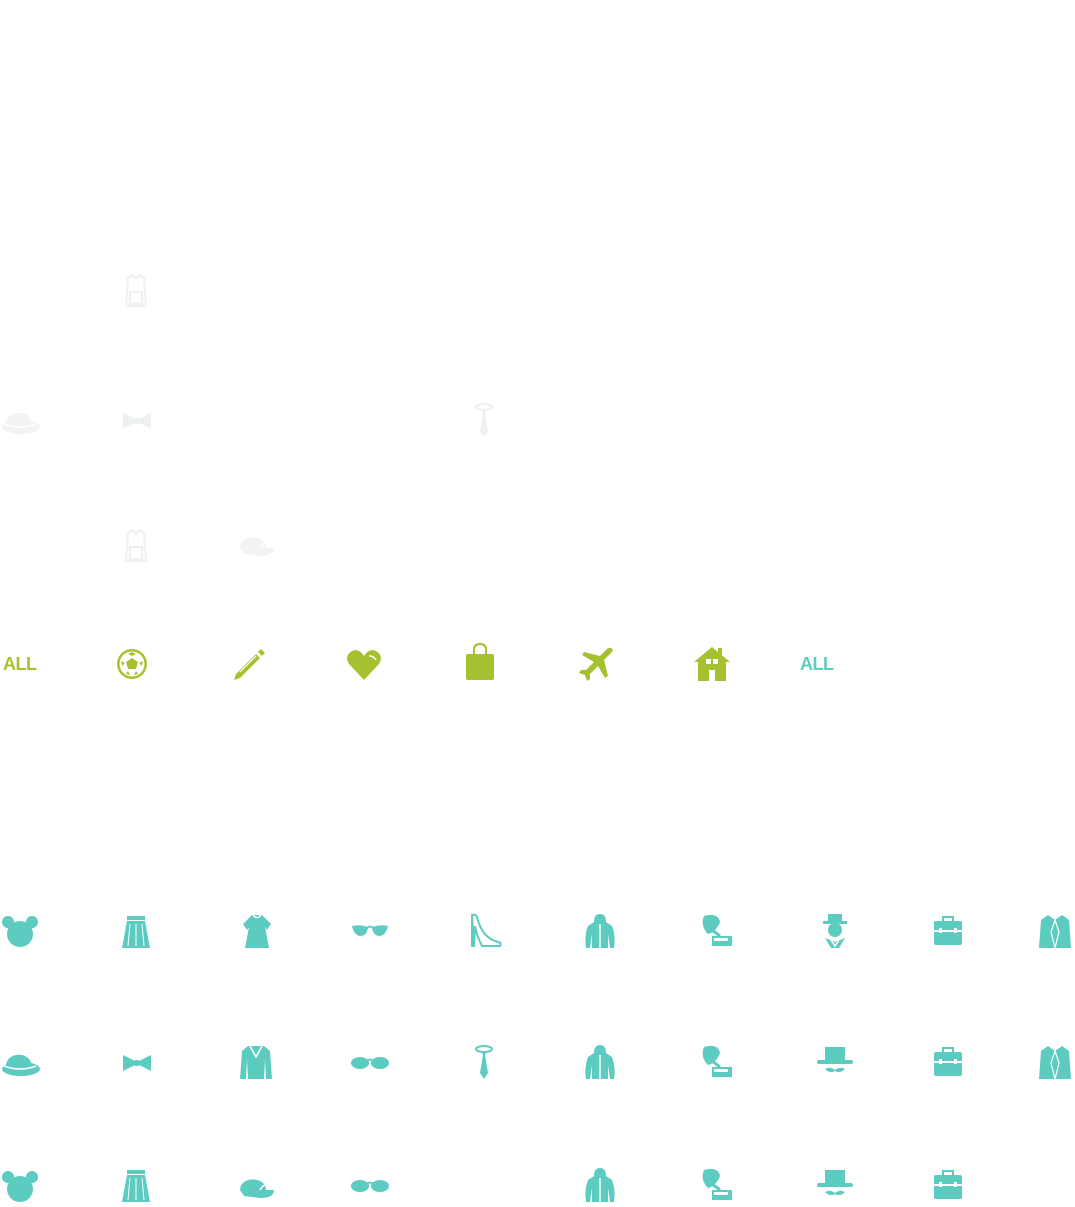 The image size is (1075, 1207). Describe the element at coordinates (370, 932) in the screenshot. I see `cat-eye-glasses-icon` at that location.